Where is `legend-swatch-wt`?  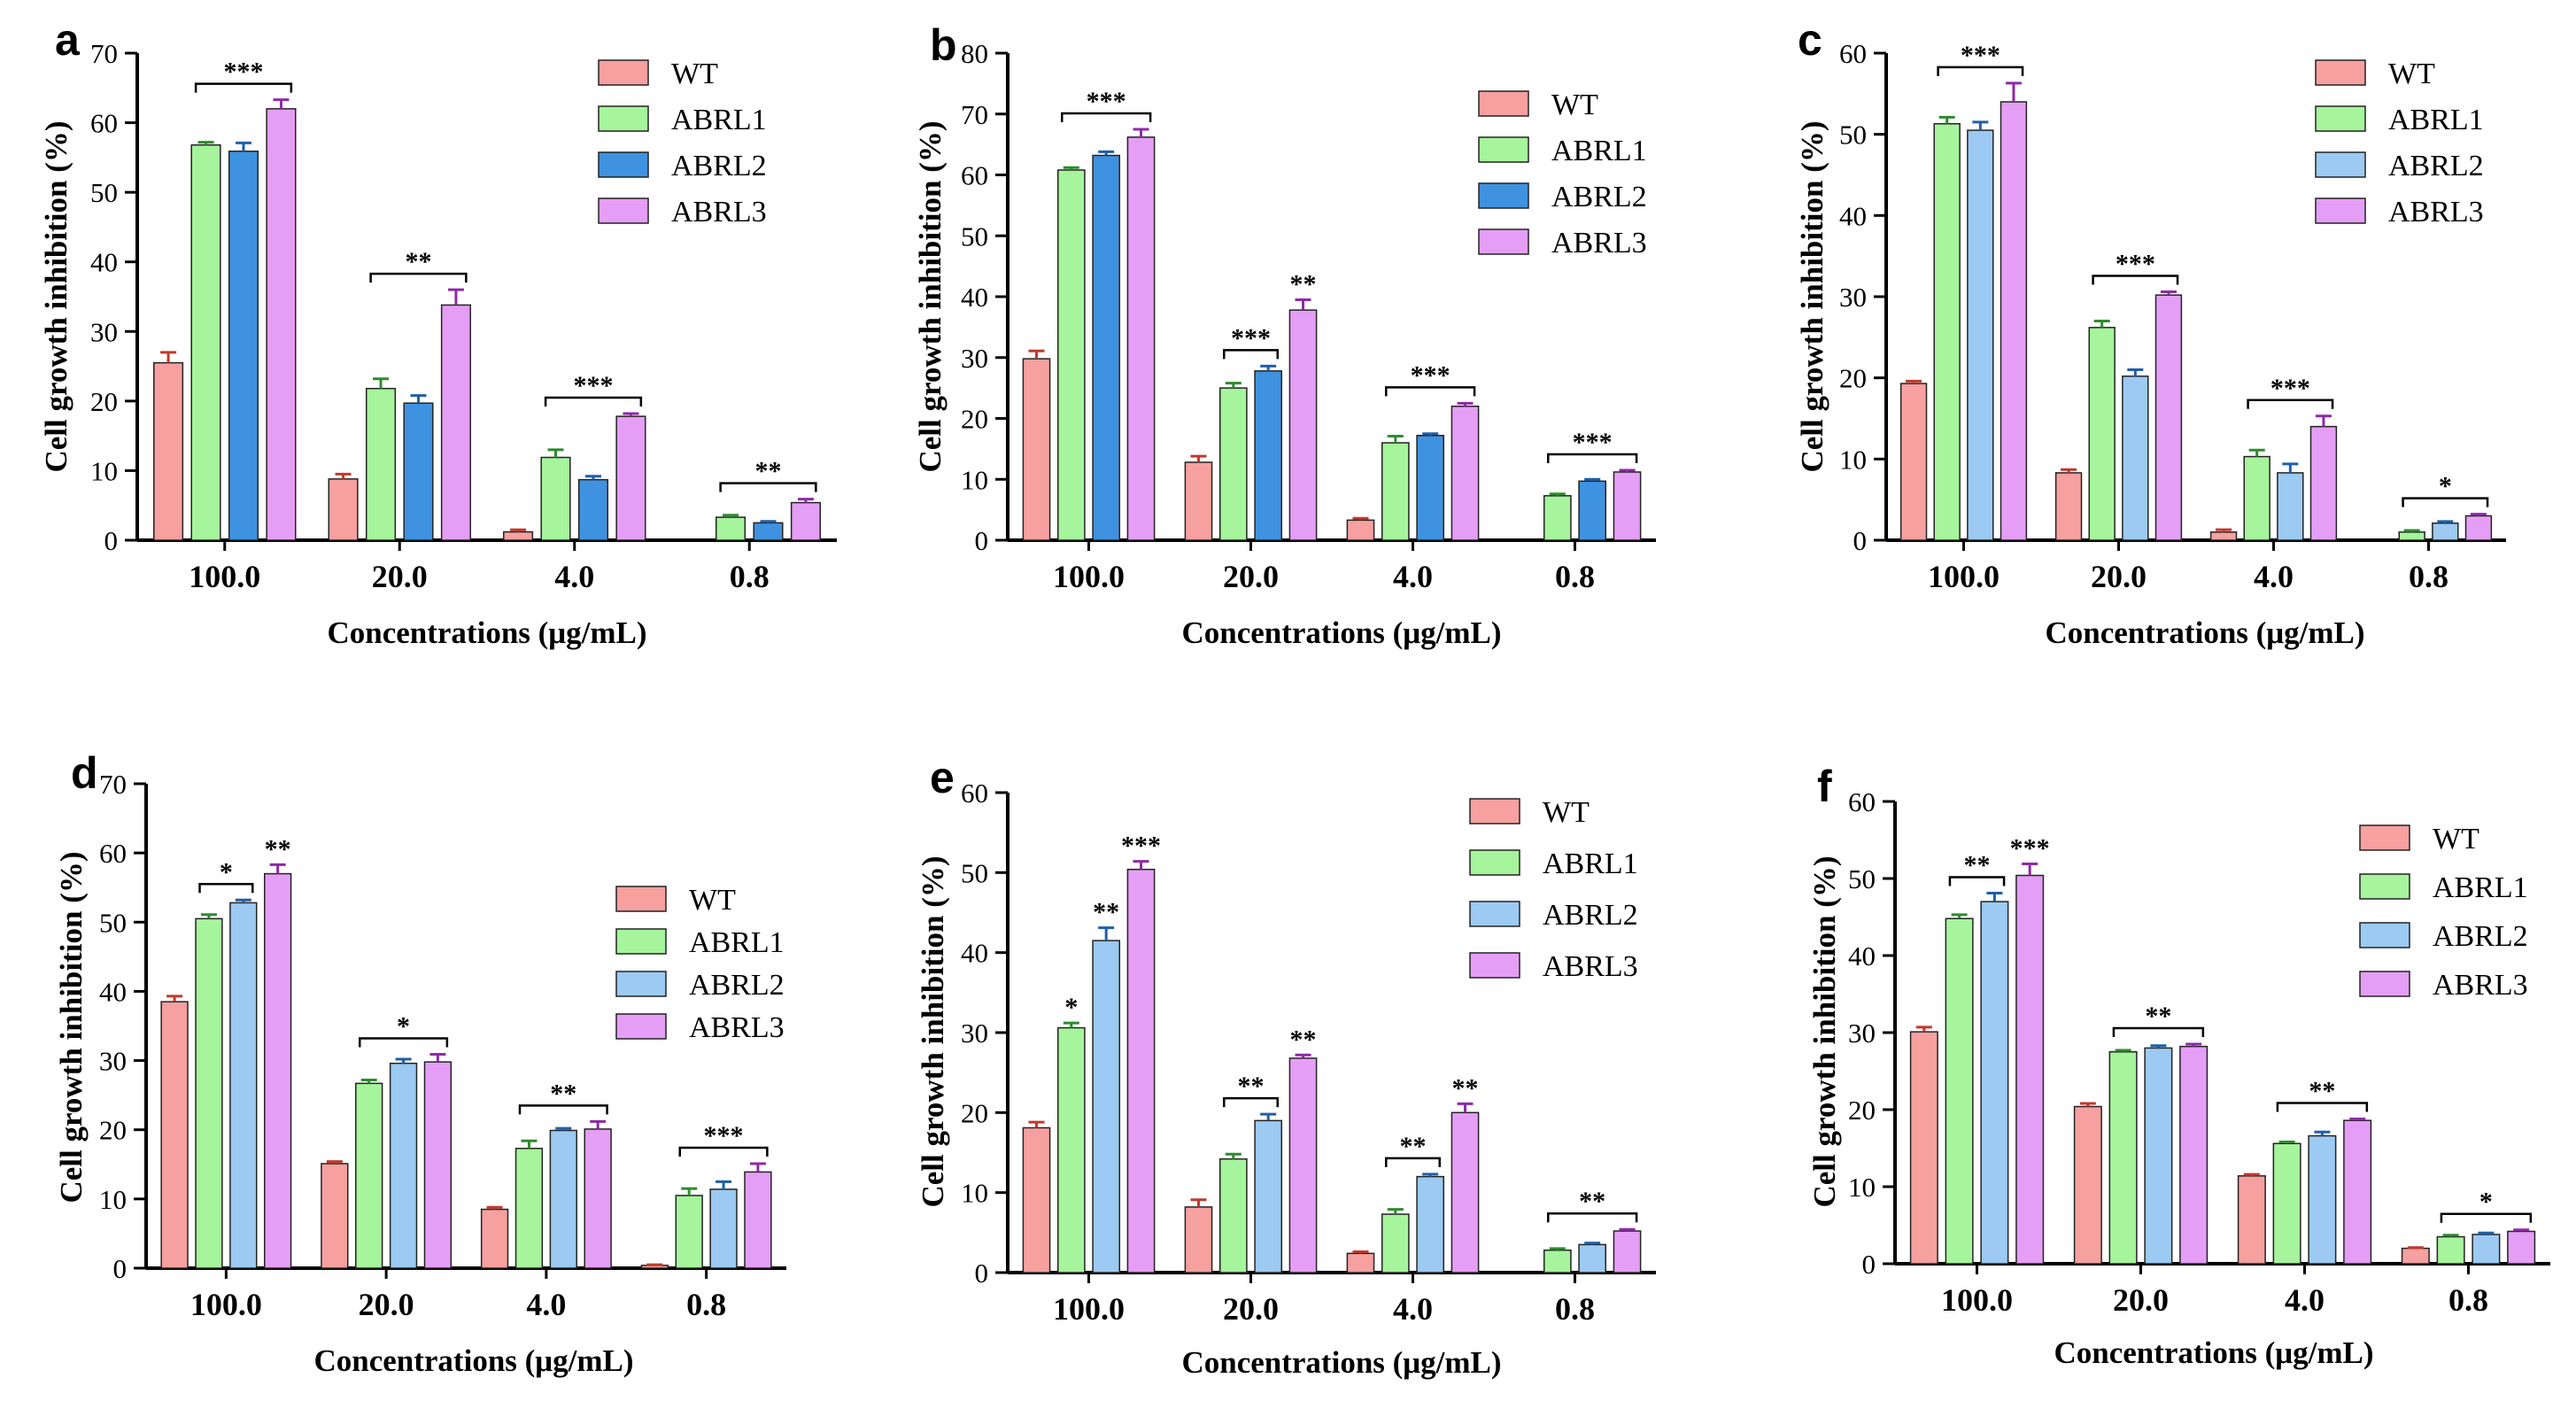 legend-swatch-wt is located at coordinates (2384, 837).